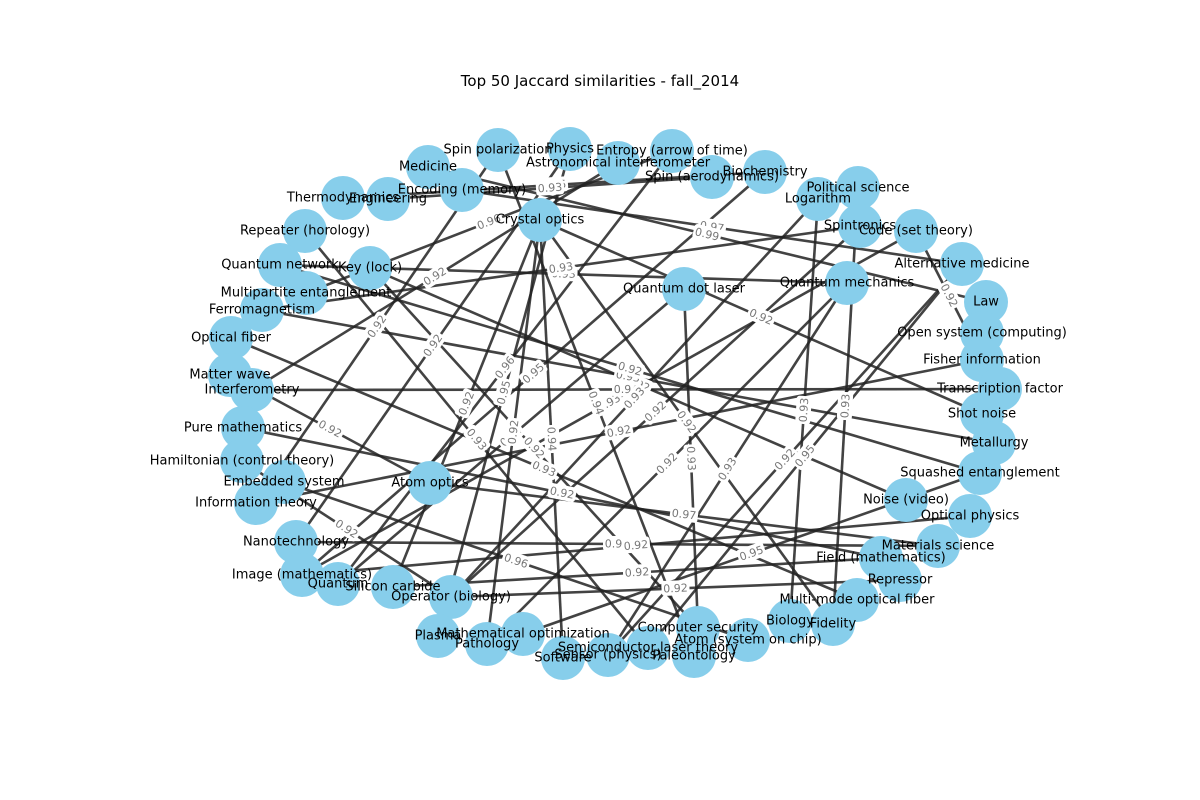 Image resolution: width=1200 pixels, height=800 pixels. I want to click on node-label-logarithm: Logarithm, so click(818, 199).